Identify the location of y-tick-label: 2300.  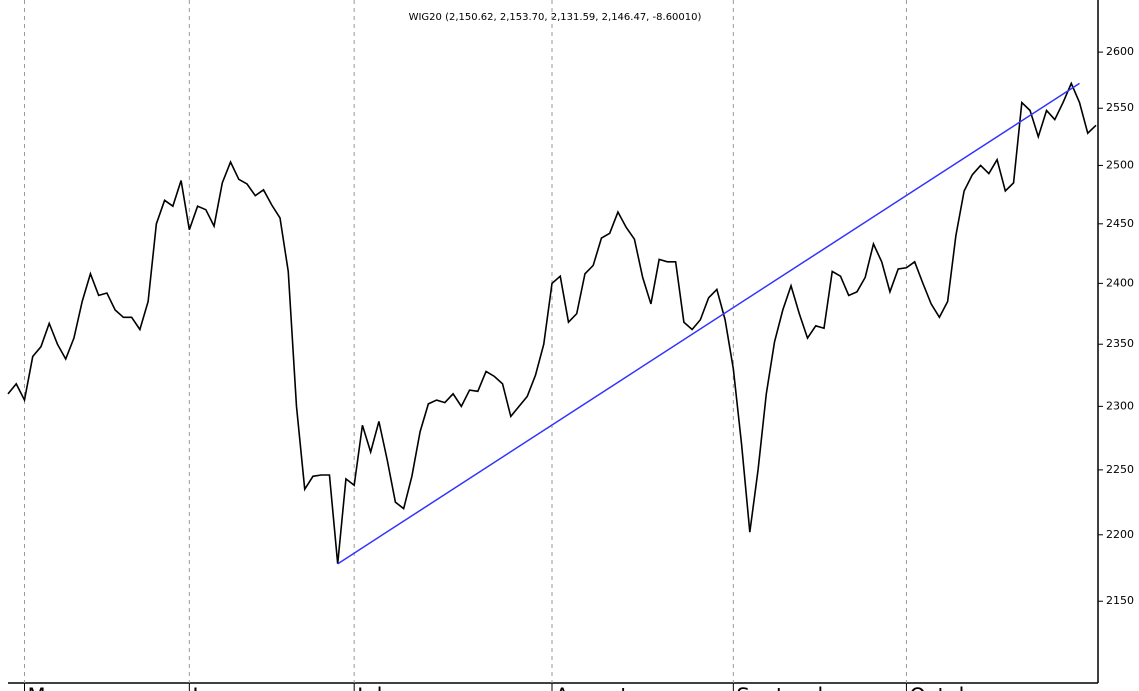
(1120, 405).